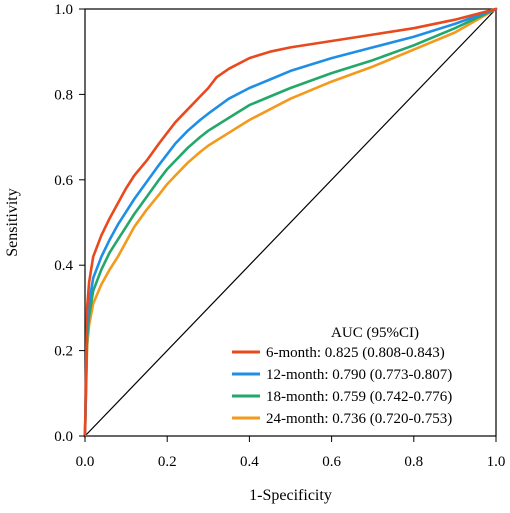  I want to click on x-axis-label: 1-Specificity, so click(290, 495).